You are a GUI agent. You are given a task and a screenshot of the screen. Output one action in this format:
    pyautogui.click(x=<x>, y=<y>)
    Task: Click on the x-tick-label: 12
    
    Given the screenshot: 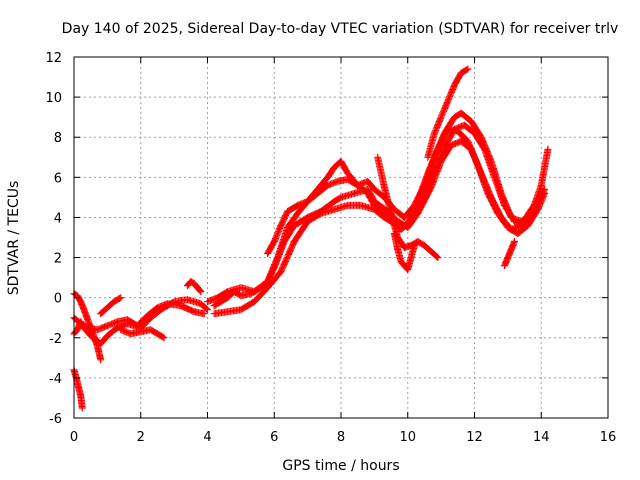 What is the action you would take?
    pyautogui.click(x=474, y=437)
    